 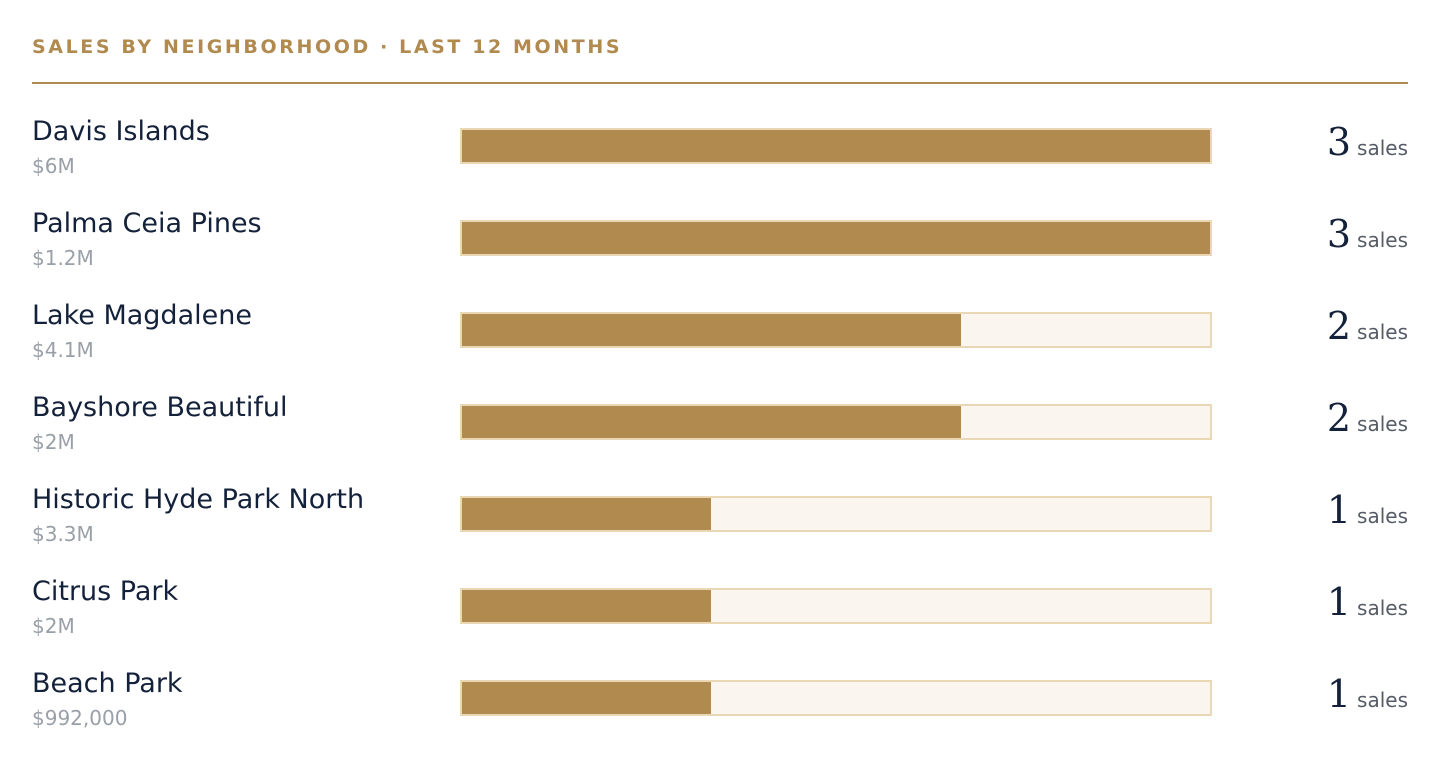 I want to click on neighborhood-name: Davis Islands, so click(x=121, y=131).